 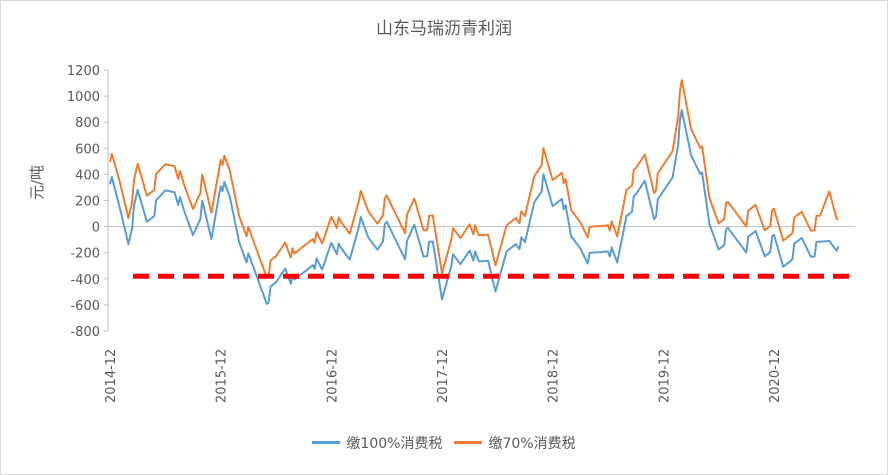 I want to click on legend-item-1: 缴100%消费税, so click(x=377, y=443).